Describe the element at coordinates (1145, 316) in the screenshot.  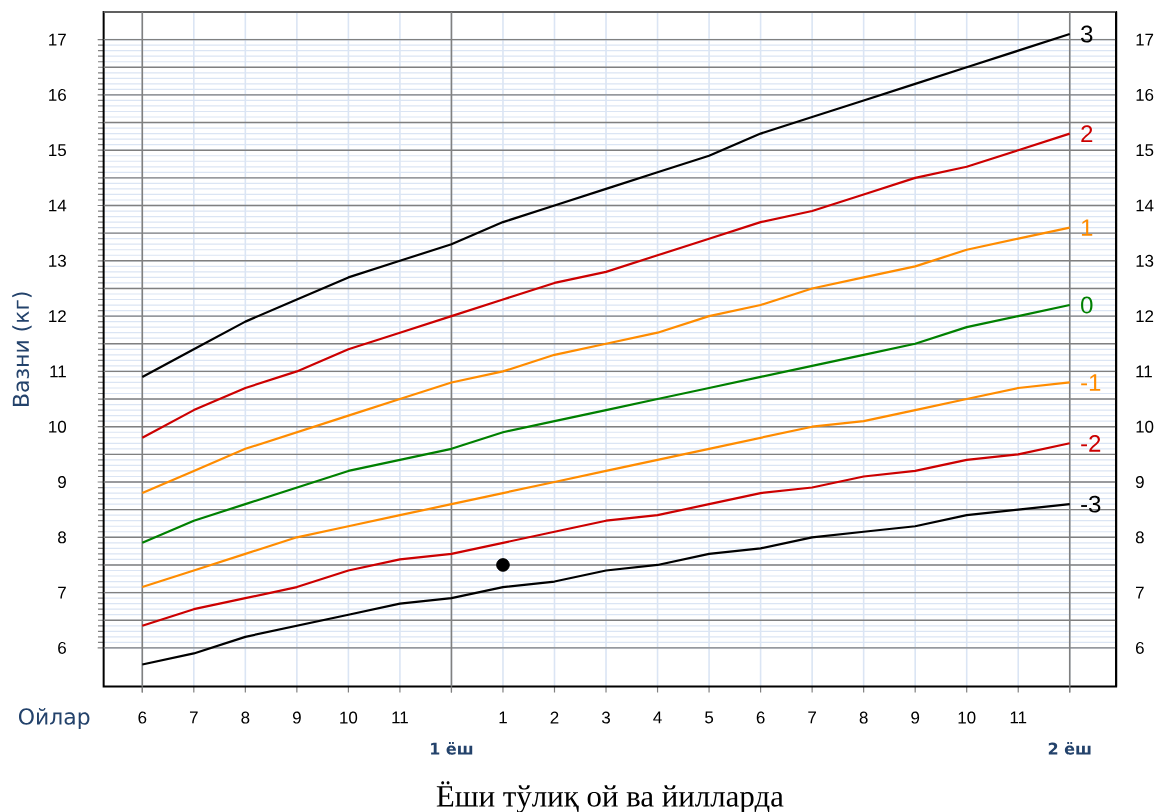
I see `y2-tick-label: 12` at that location.